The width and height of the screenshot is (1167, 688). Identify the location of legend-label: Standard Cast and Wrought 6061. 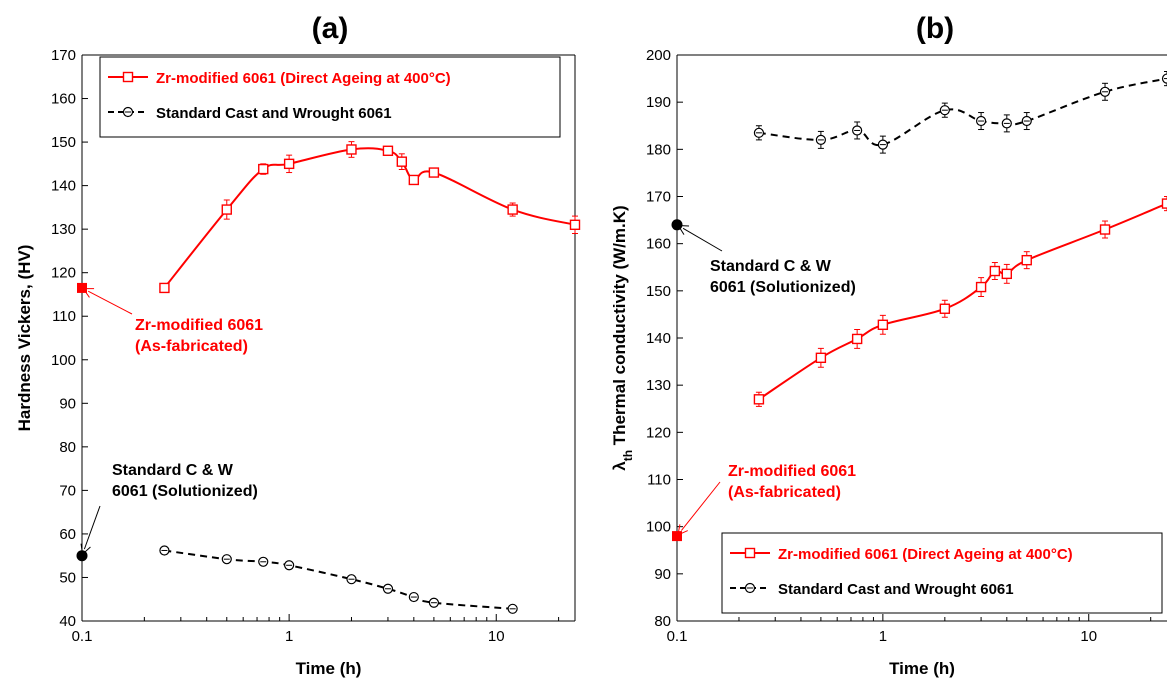
(896, 589).